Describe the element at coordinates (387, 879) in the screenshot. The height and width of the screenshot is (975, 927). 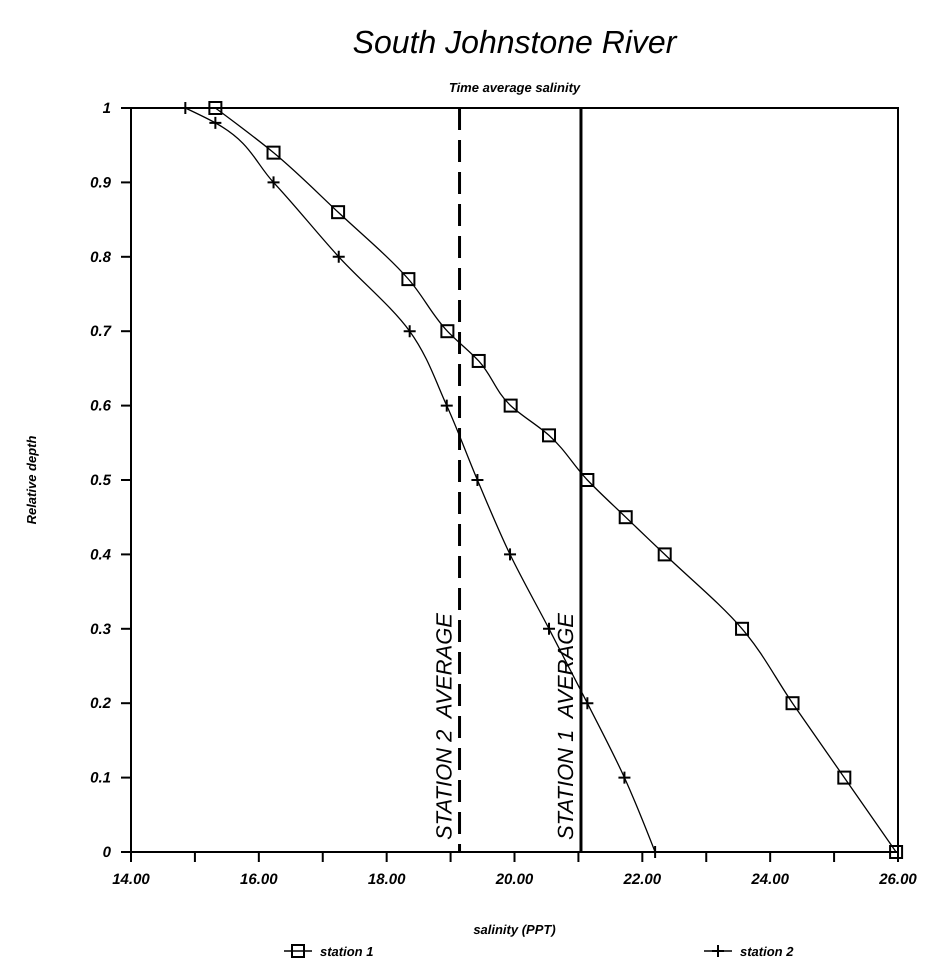
I see `x-tick-label: 18.00` at that location.